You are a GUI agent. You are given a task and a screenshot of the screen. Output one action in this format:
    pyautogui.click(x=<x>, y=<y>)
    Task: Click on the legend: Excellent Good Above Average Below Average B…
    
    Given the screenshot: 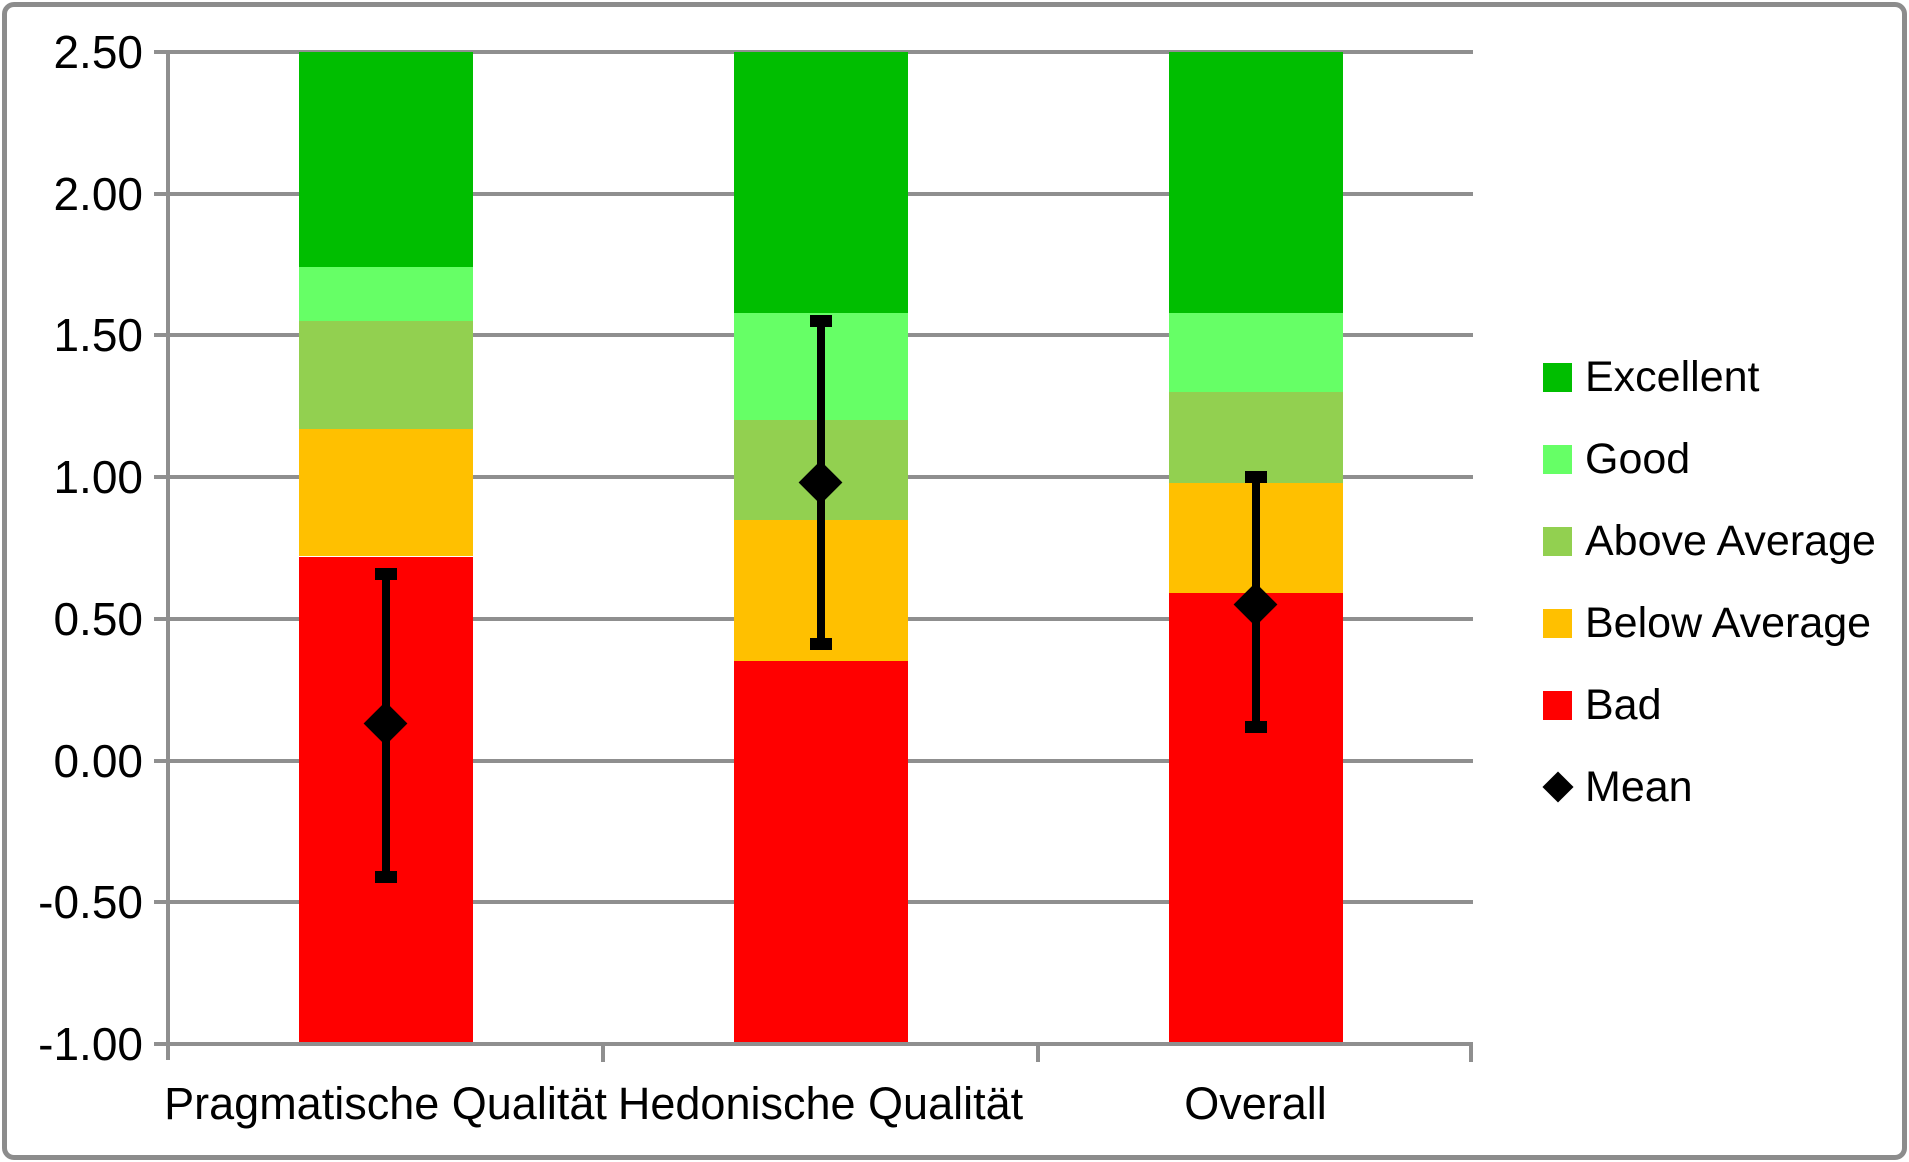 What is the action you would take?
    pyautogui.click(x=1715, y=585)
    